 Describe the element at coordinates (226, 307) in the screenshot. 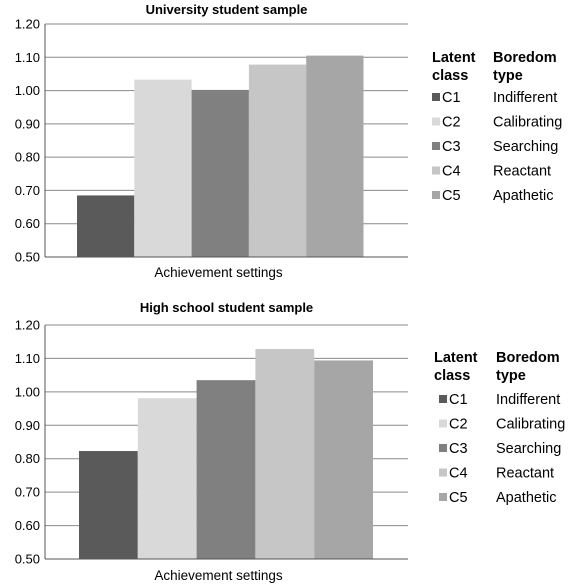

I see `chart-title: High school student sample` at that location.